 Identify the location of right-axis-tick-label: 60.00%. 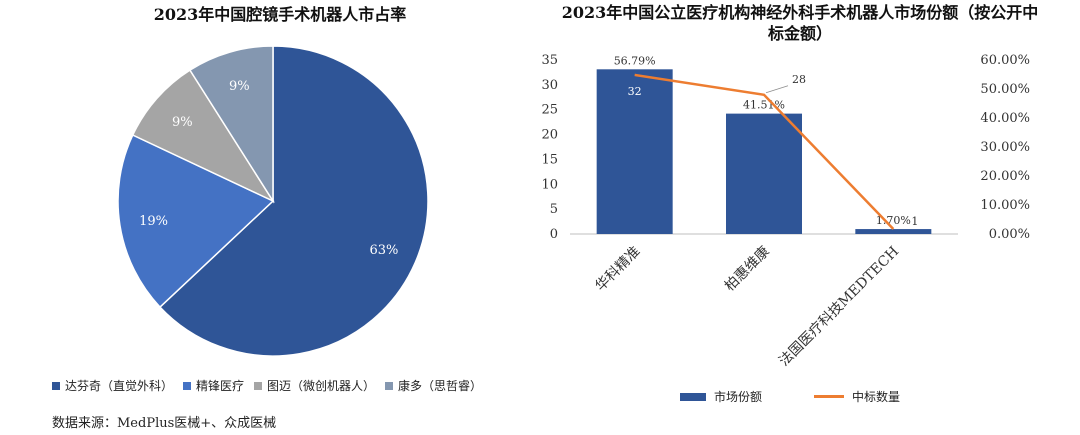
(1005, 60).